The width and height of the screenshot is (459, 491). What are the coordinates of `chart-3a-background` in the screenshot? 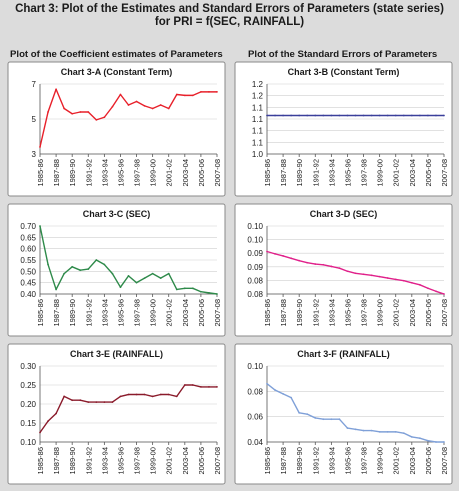 It's located at (116, 129).